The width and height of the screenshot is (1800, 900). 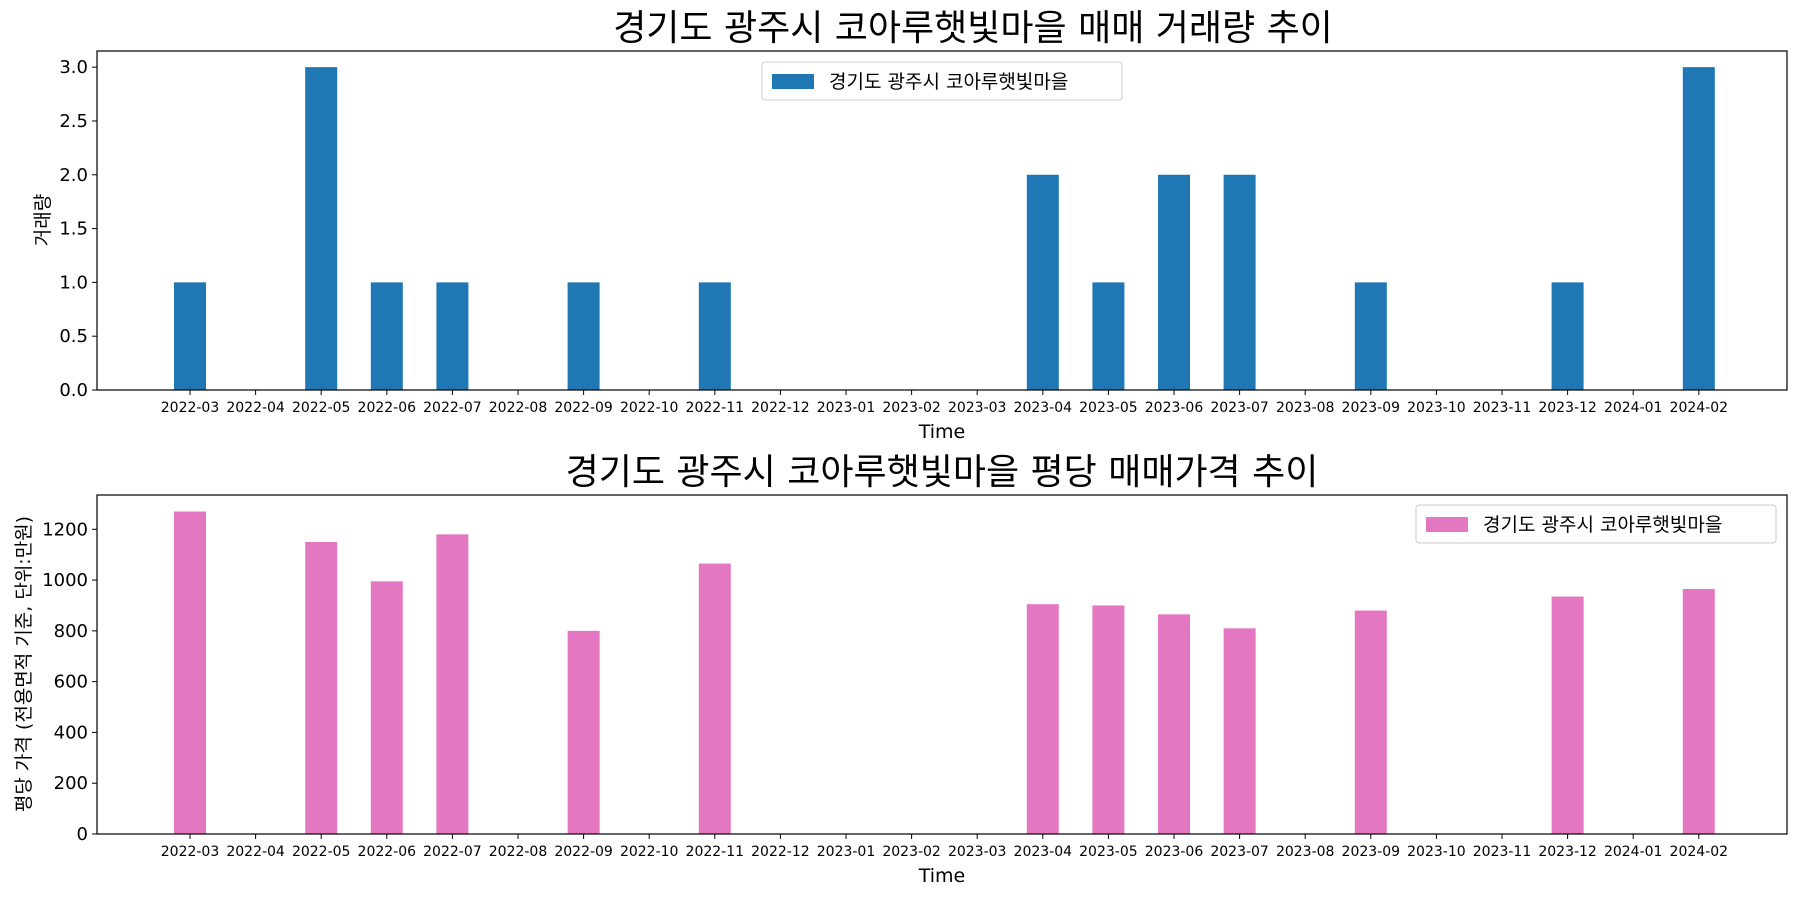 I want to click on y-tick-label: 1.5, so click(x=73, y=229).